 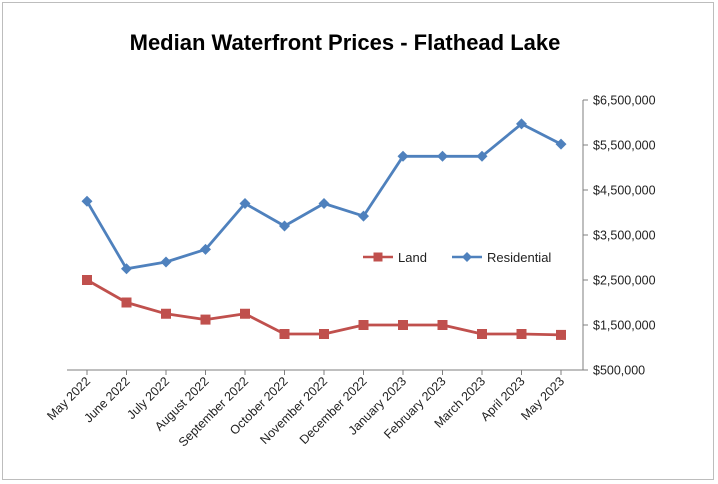 I want to click on legend-label-land: Land, so click(x=412, y=257).